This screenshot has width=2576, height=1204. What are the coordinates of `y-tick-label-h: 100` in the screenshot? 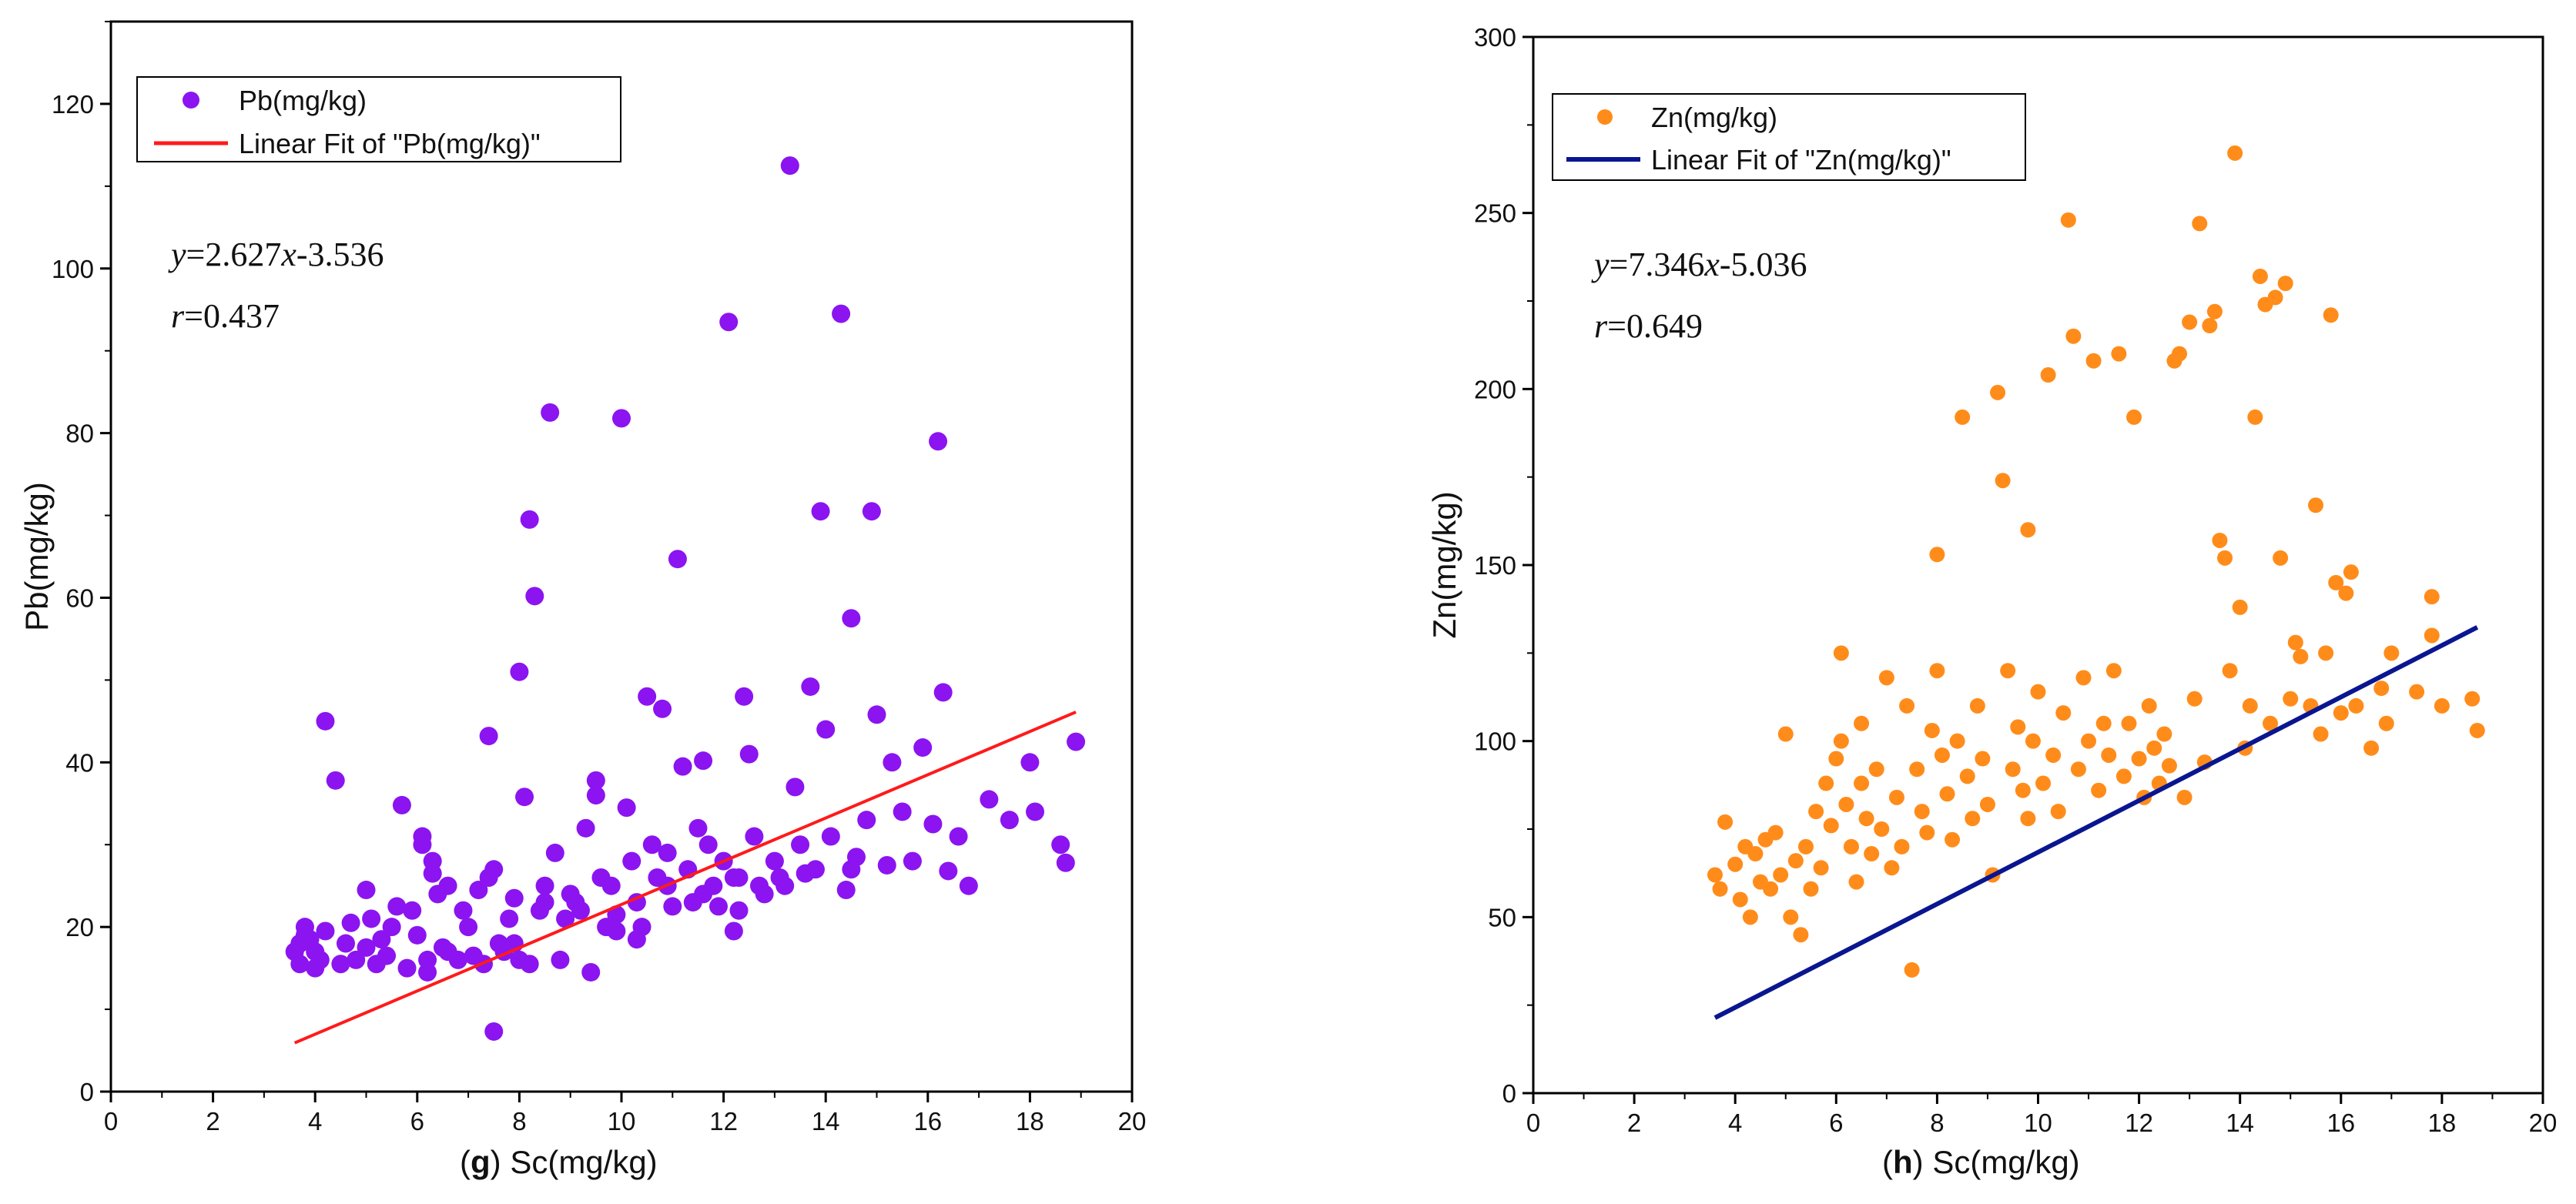 It's located at (1495, 741).